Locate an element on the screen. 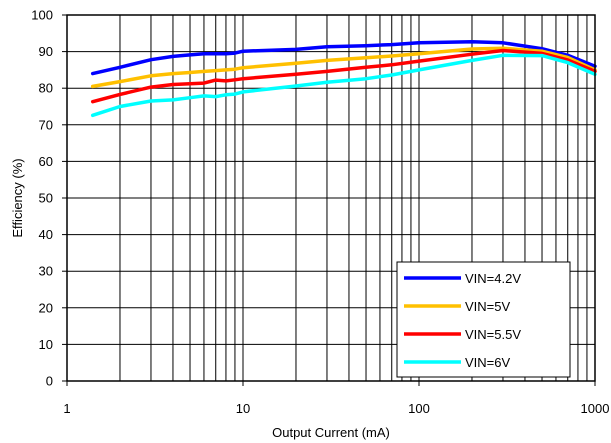 The width and height of the screenshot is (611, 443). x-tick-label: 1 is located at coordinates (66, 408).